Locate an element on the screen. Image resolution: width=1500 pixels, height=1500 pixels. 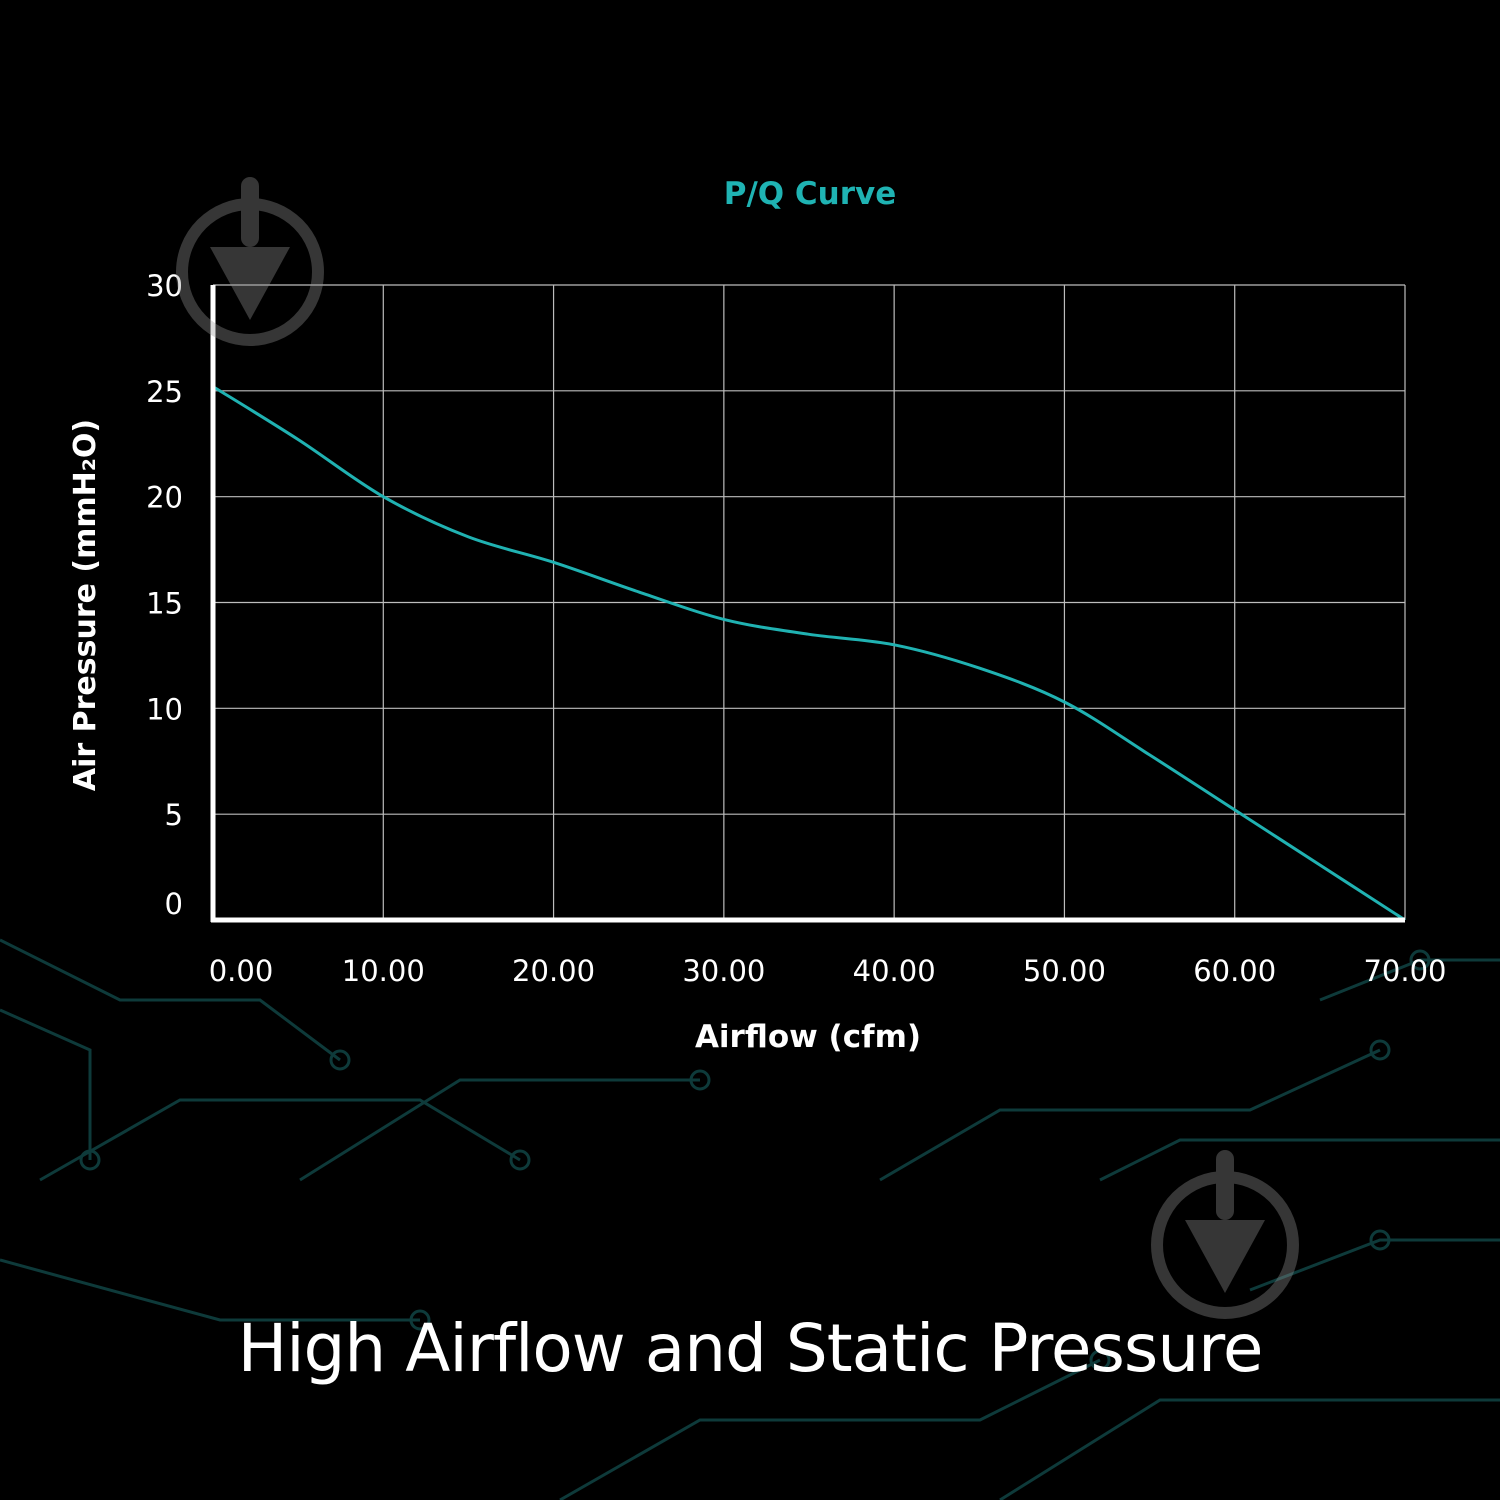
y-tick-label: 0 is located at coordinates (174, 904).